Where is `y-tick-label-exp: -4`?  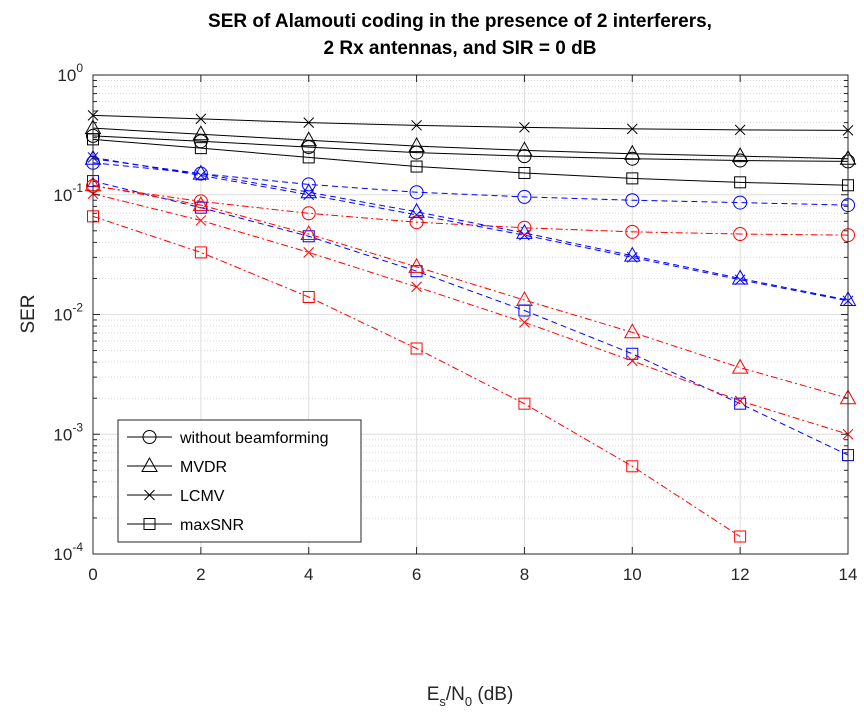 y-tick-label-exp: -4 is located at coordinates (77, 547).